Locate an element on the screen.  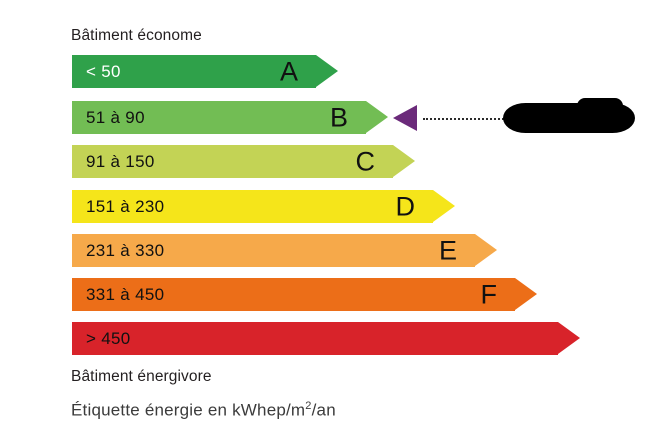
rating-pointer-triangle-icon is located at coordinates (405, 117).